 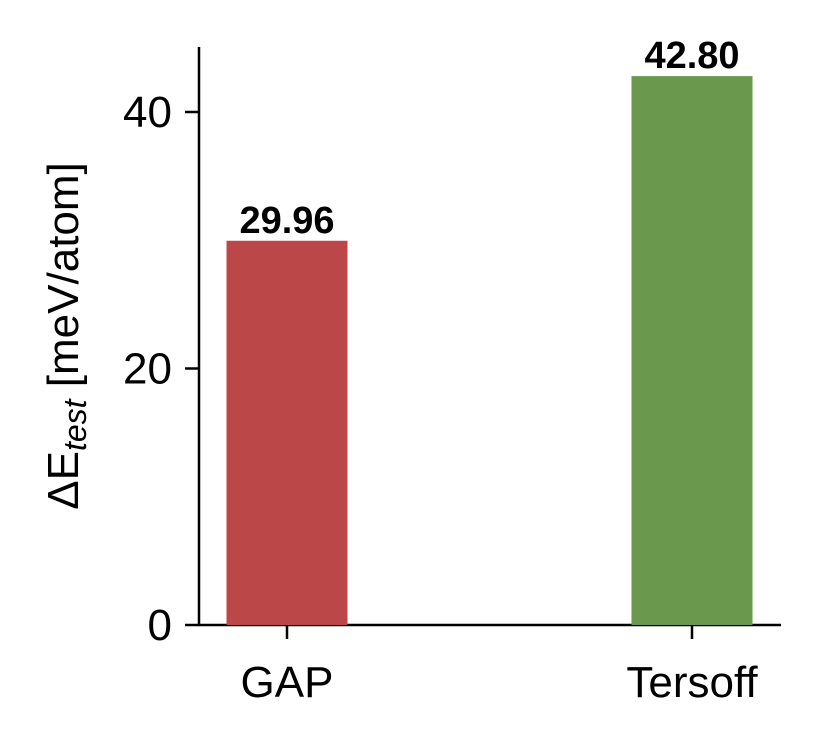 I want to click on y-tick-label: 40, so click(x=147, y=112).